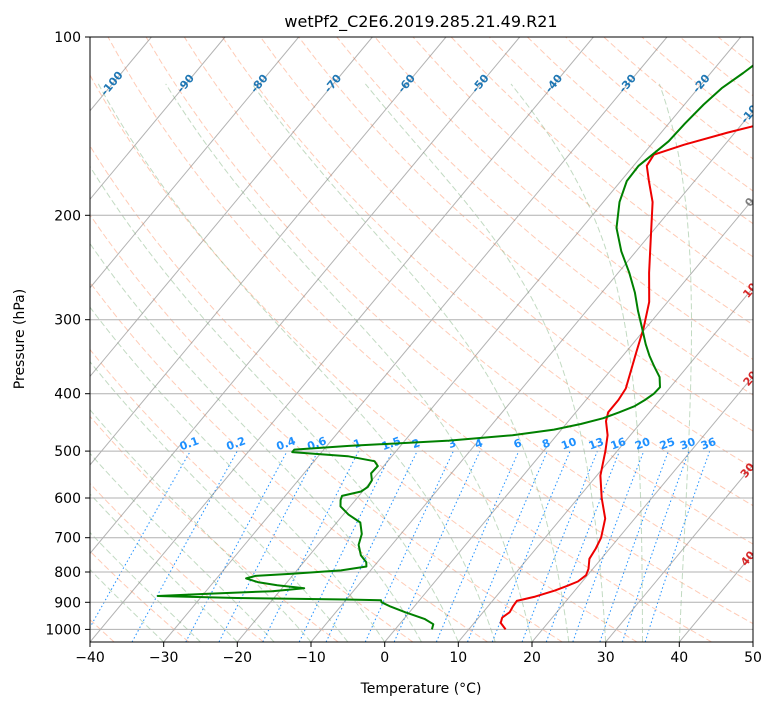  What do you see at coordinates (164, 658) in the screenshot?
I see `x-tick-label: −30` at bounding box center [164, 658].